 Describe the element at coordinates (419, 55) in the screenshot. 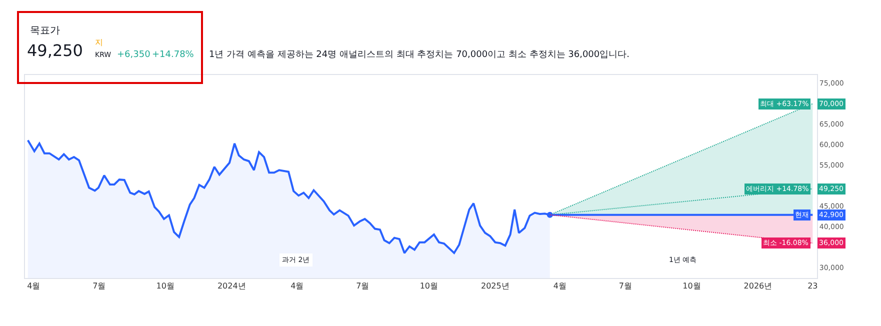

I see `text: 1년 가격 예측을 제공하는 24명 애널리스트의 최대 추정치는 70,000이고 최소 추정치는 36,000입니다.` at that location.